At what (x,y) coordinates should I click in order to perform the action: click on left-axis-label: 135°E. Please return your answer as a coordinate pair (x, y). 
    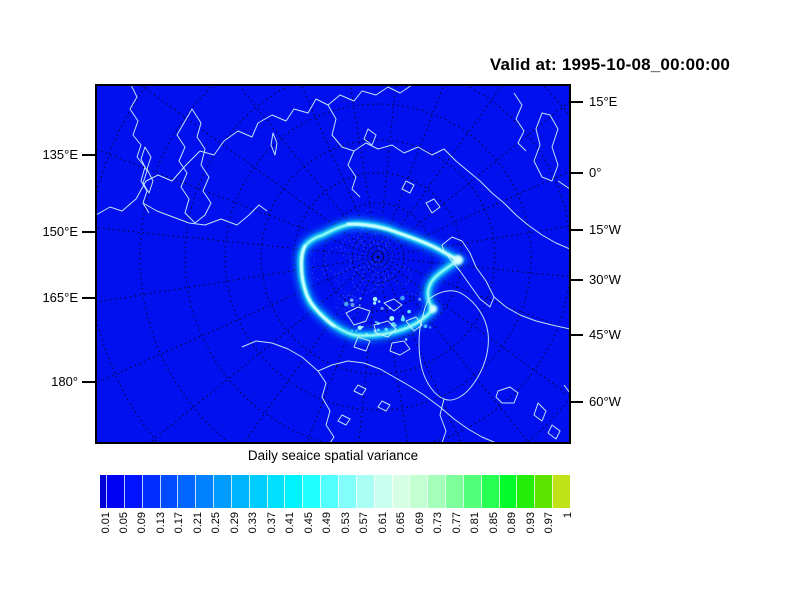
    Looking at the image, I should click on (60, 154).